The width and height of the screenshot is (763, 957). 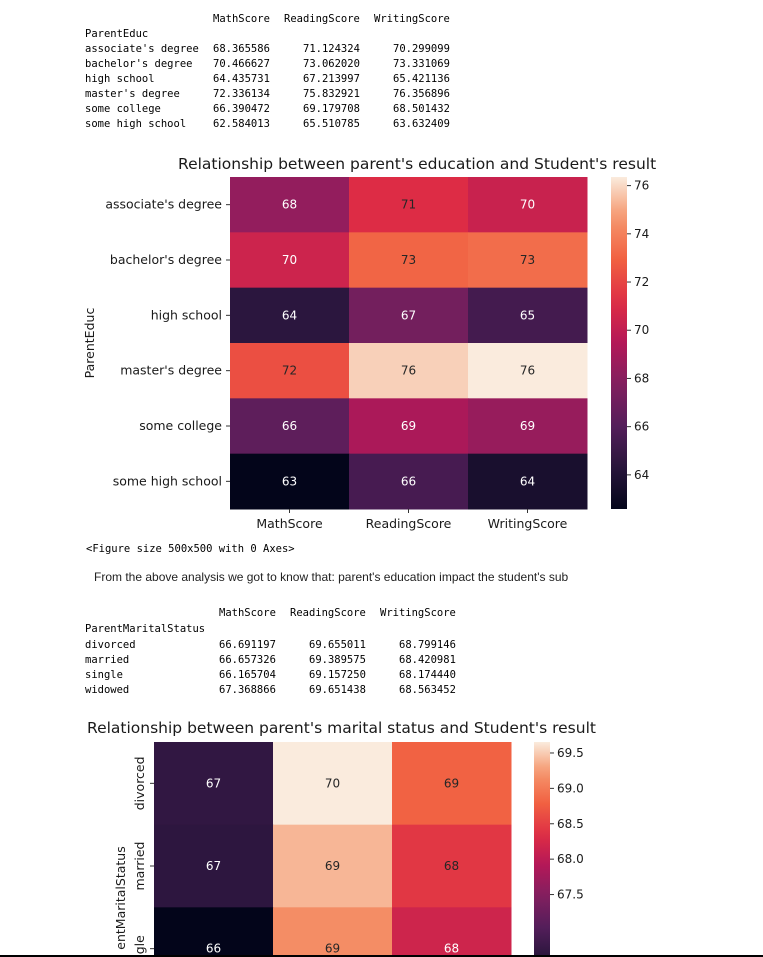 I want to click on table-row-label: married, so click(x=107, y=660).